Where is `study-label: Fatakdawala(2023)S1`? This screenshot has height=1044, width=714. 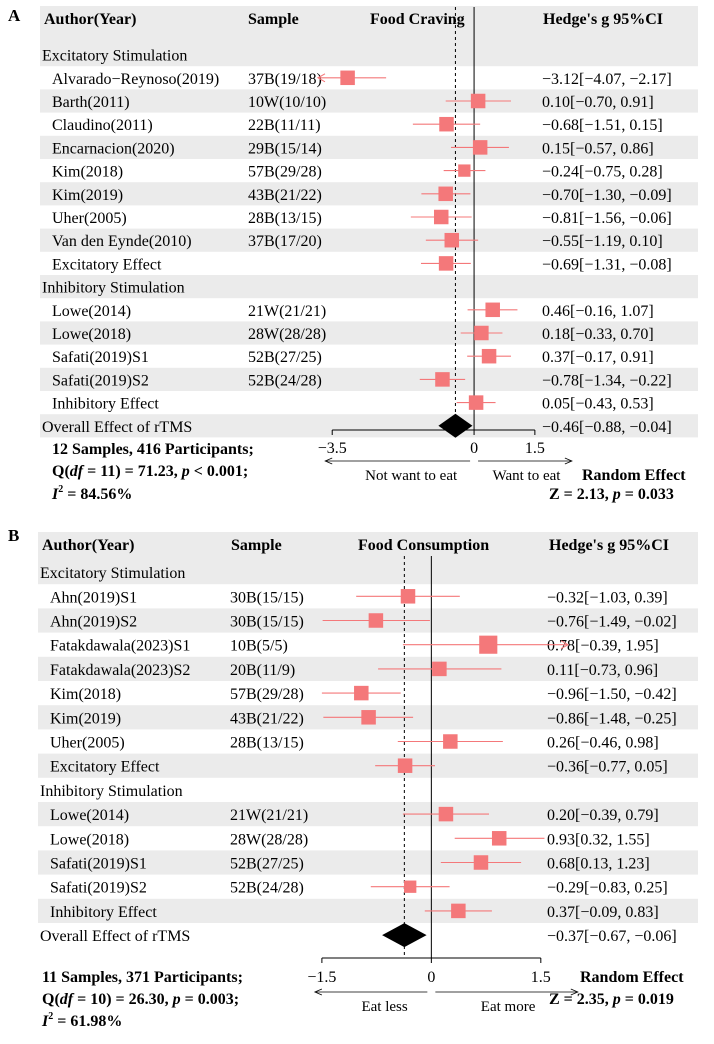 study-label: Fatakdawala(2023)S1 is located at coordinates (120, 646).